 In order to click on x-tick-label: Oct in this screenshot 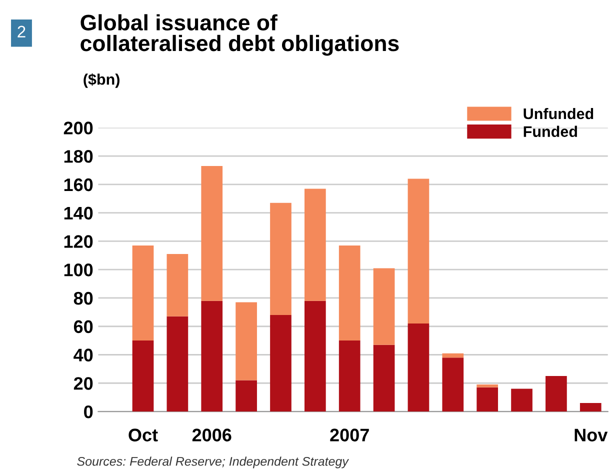, I will do `click(143, 435)`.